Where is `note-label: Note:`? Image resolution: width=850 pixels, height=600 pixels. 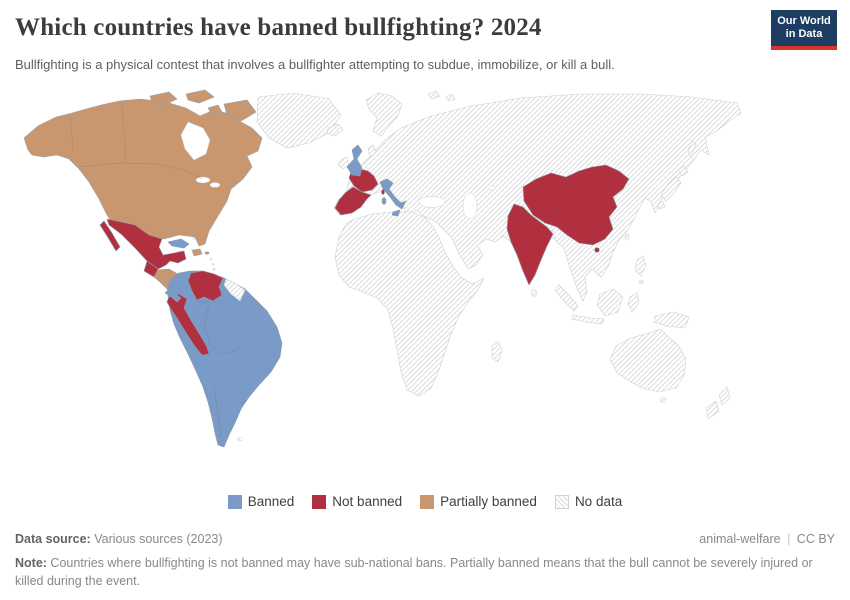 note-label: Note: is located at coordinates (31, 563).